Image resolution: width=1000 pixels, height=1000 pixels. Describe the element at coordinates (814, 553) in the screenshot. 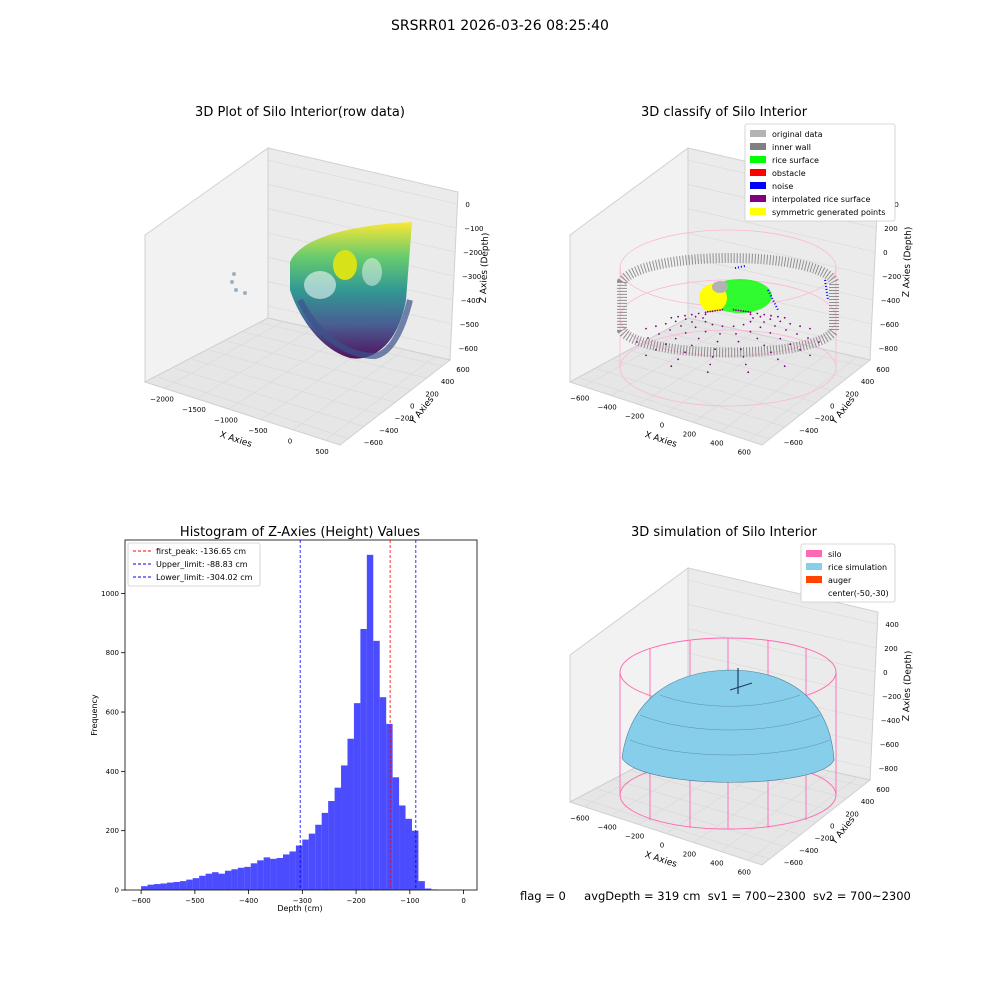

I see `simulation-legend-swatch` at that location.